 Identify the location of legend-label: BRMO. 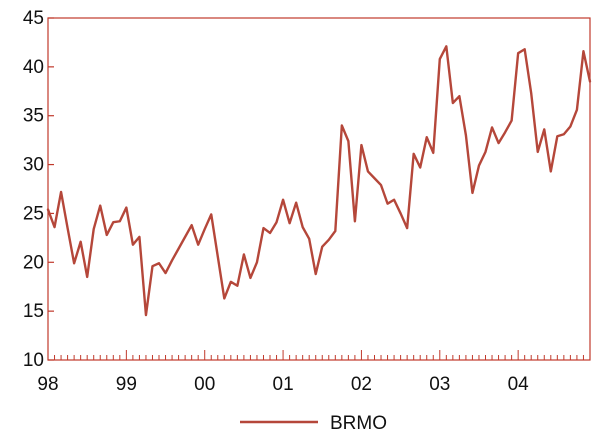
(358, 421).